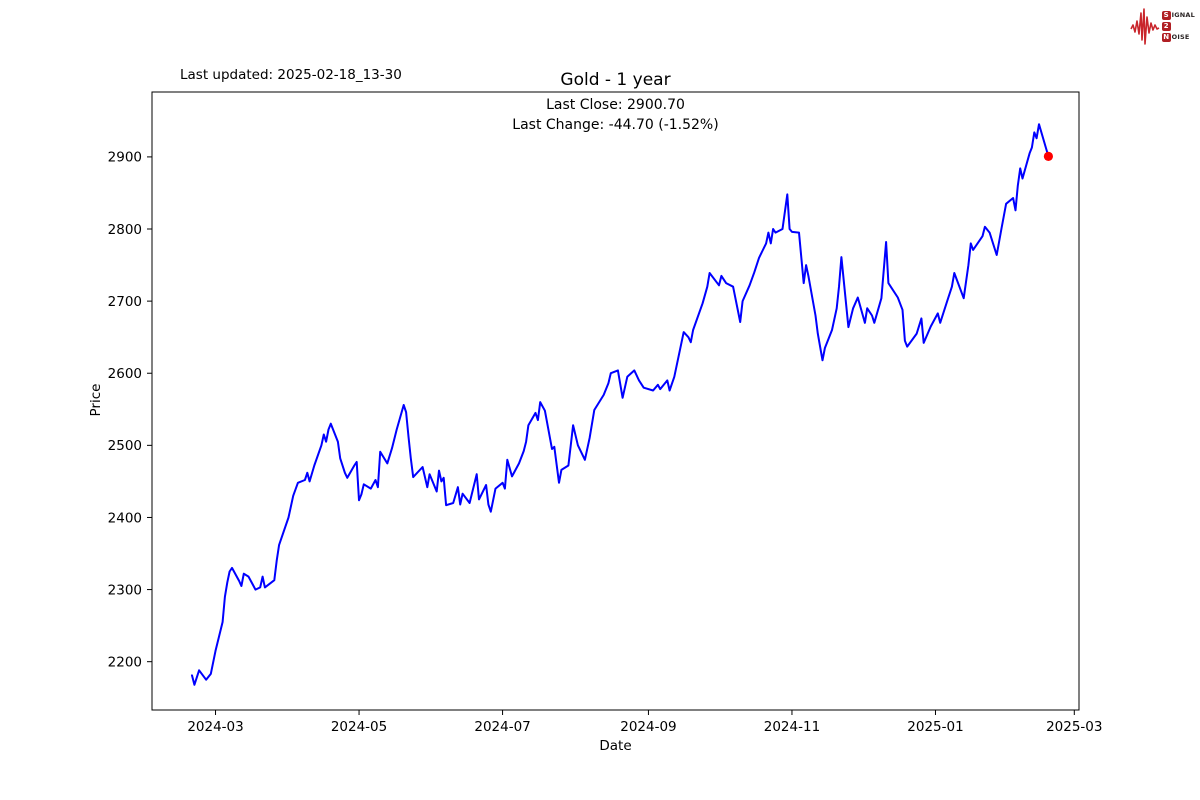 The width and height of the screenshot is (1200, 800). I want to click on x-tick-label: 2025-03, so click(1074, 727).